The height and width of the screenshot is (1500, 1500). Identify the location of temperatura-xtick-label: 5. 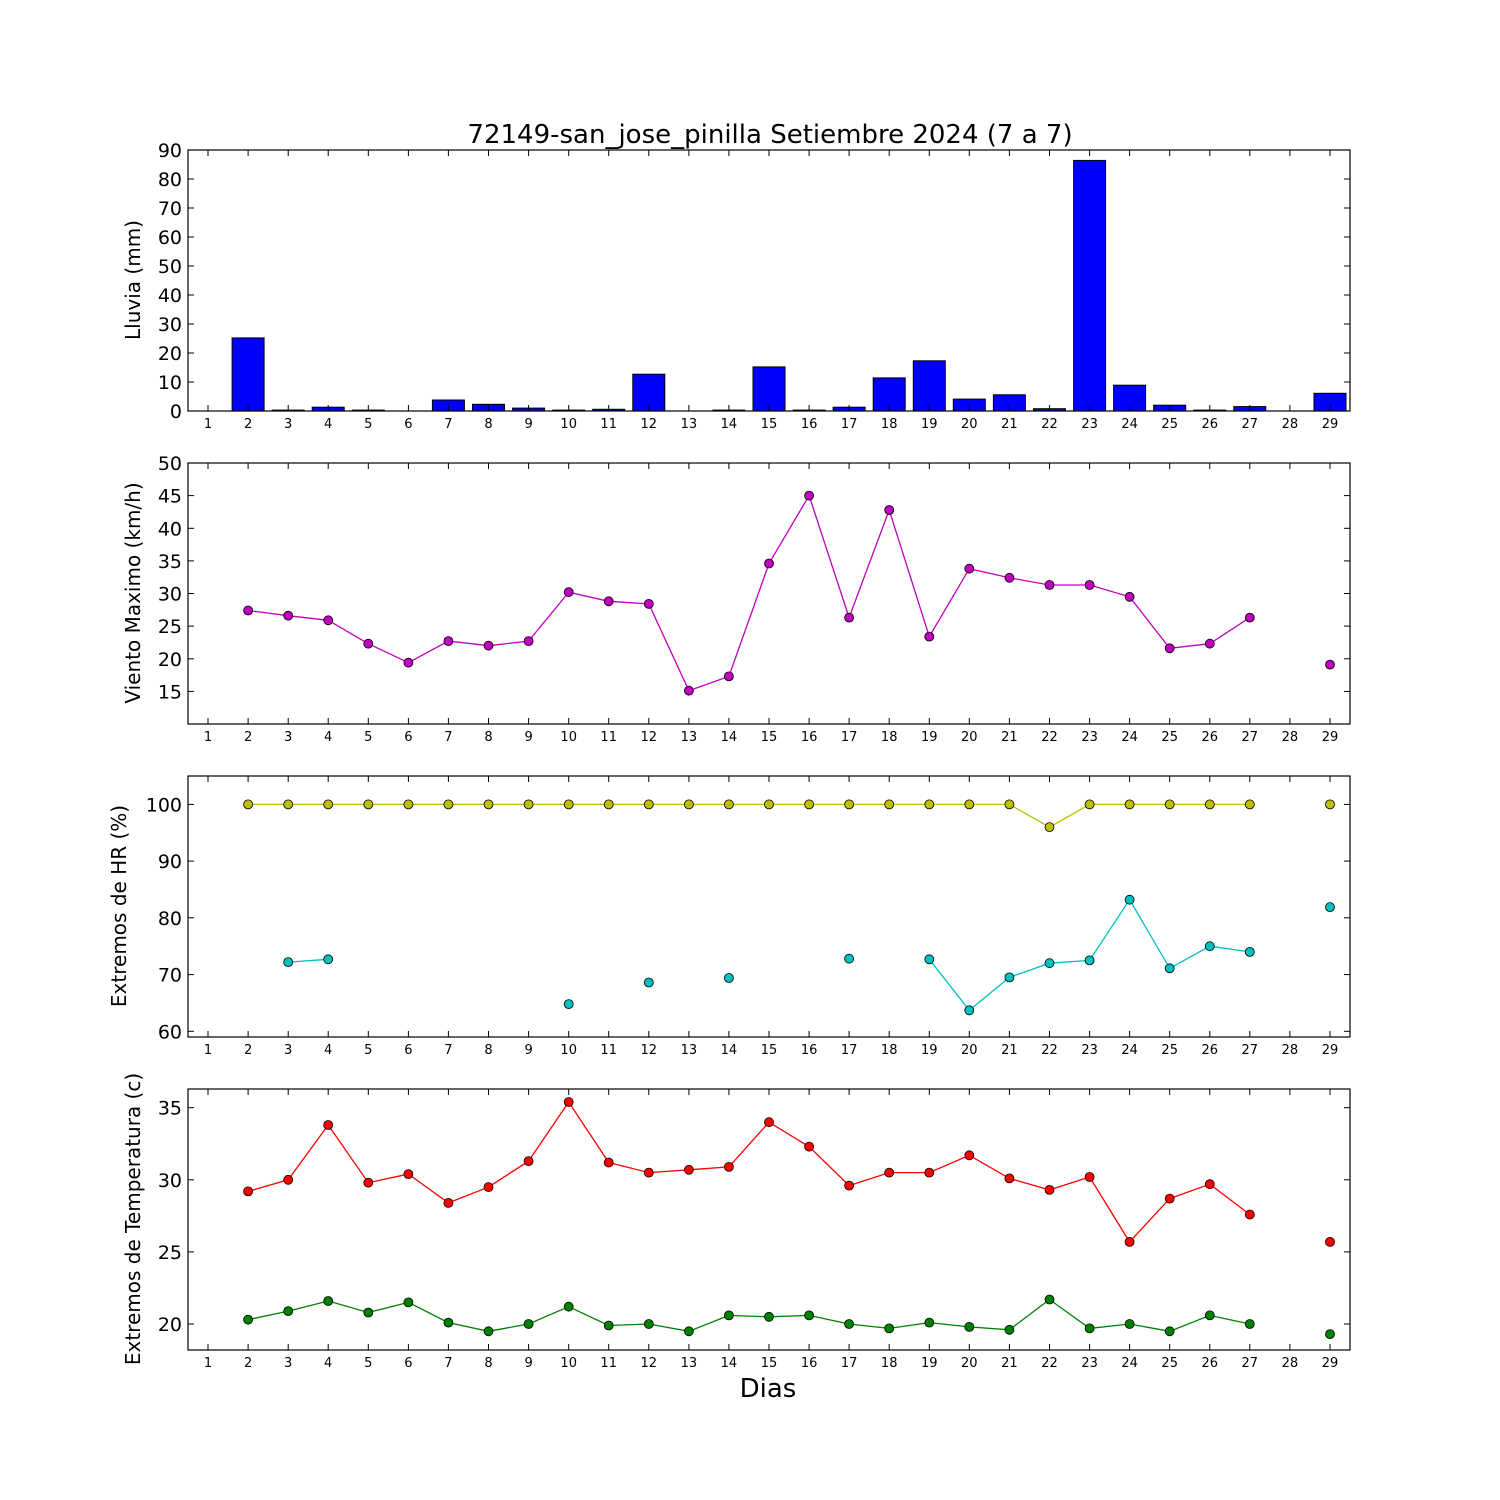
(368, 1363).